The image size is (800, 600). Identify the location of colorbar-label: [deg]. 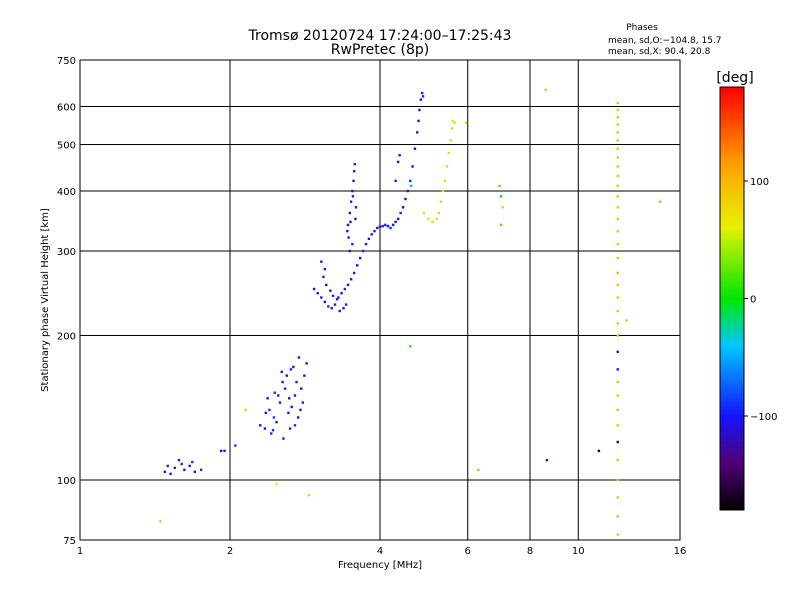
(734, 78).